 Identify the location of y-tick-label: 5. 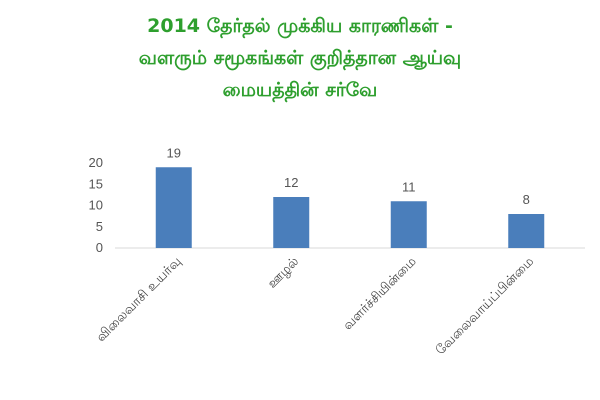
(99, 226).